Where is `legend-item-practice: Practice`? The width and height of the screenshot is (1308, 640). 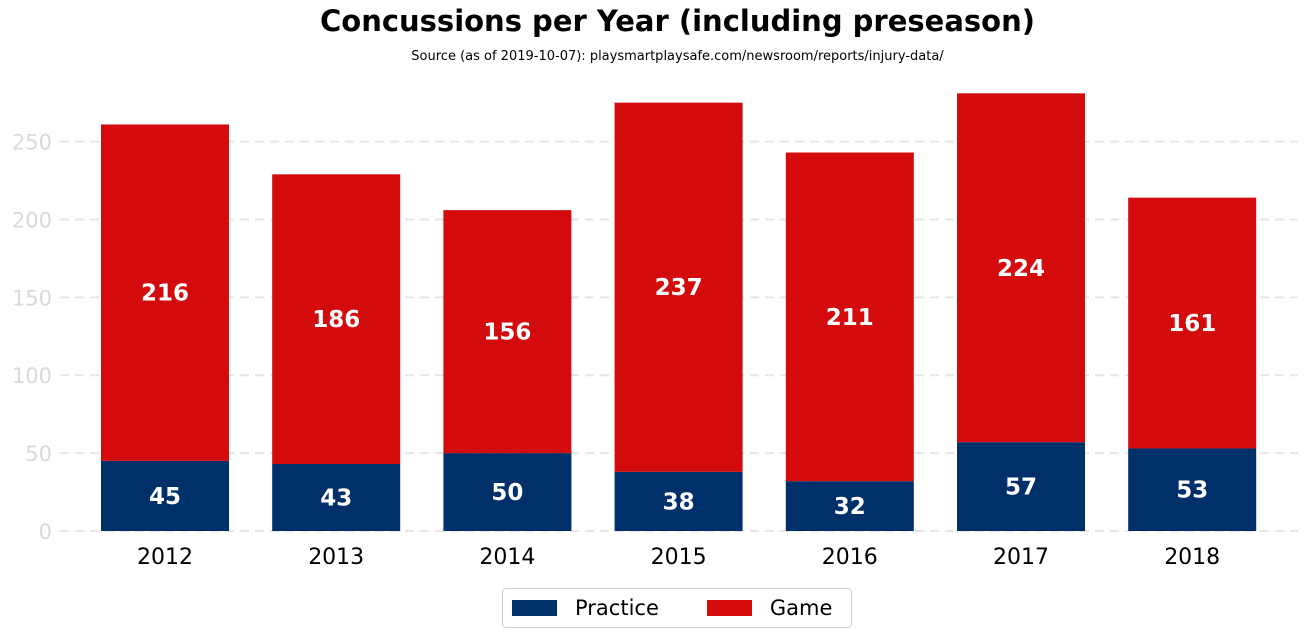
legend-item-practice: Practice is located at coordinates (585, 608).